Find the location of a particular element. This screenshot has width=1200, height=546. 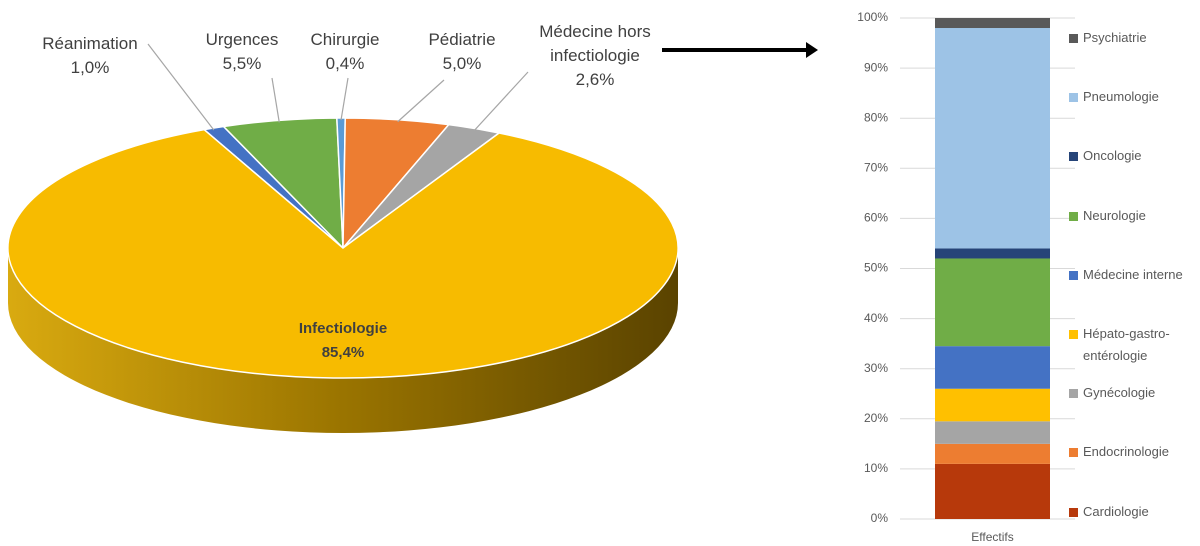

pie-label: Chirurgie 0,4% is located at coordinates (345, 52).